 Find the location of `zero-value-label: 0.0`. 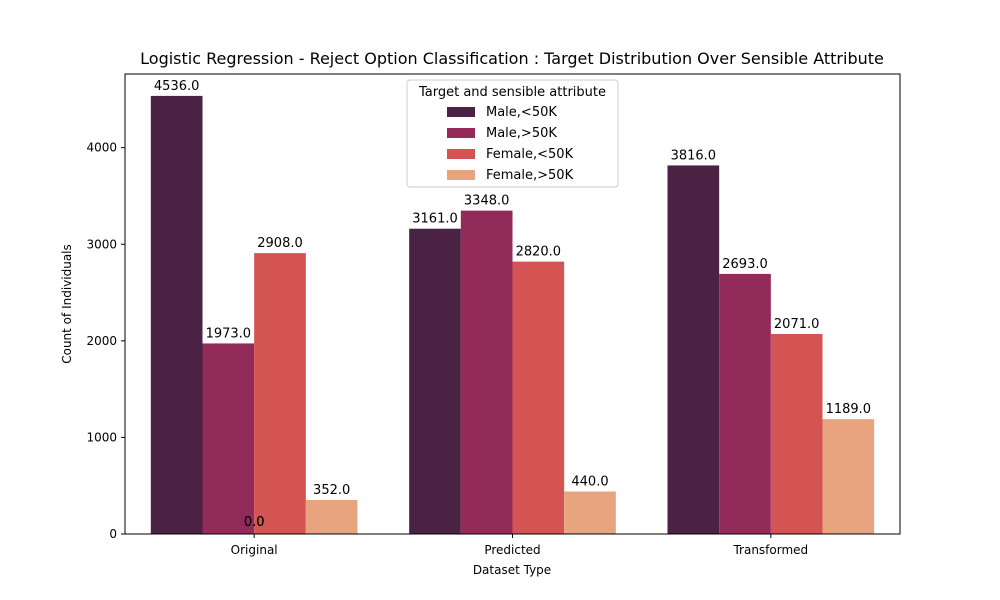

zero-value-label: 0.0 is located at coordinates (254, 522).